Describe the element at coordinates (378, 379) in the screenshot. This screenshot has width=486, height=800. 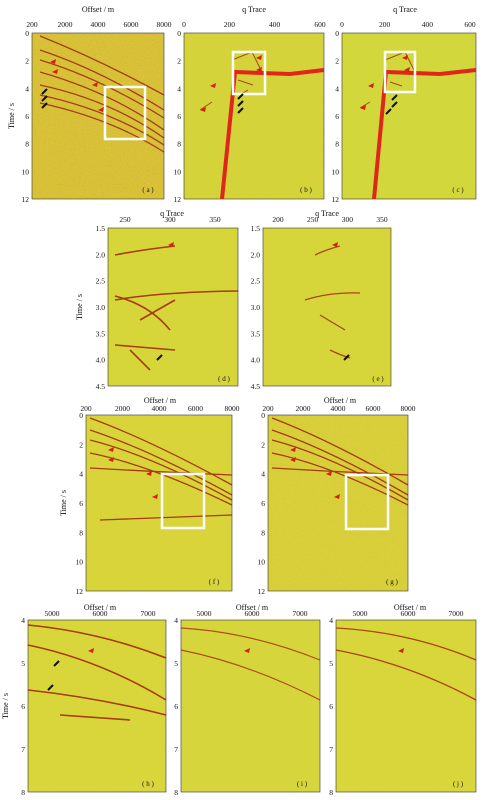
I see `panel-e-label: ( e )` at that location.